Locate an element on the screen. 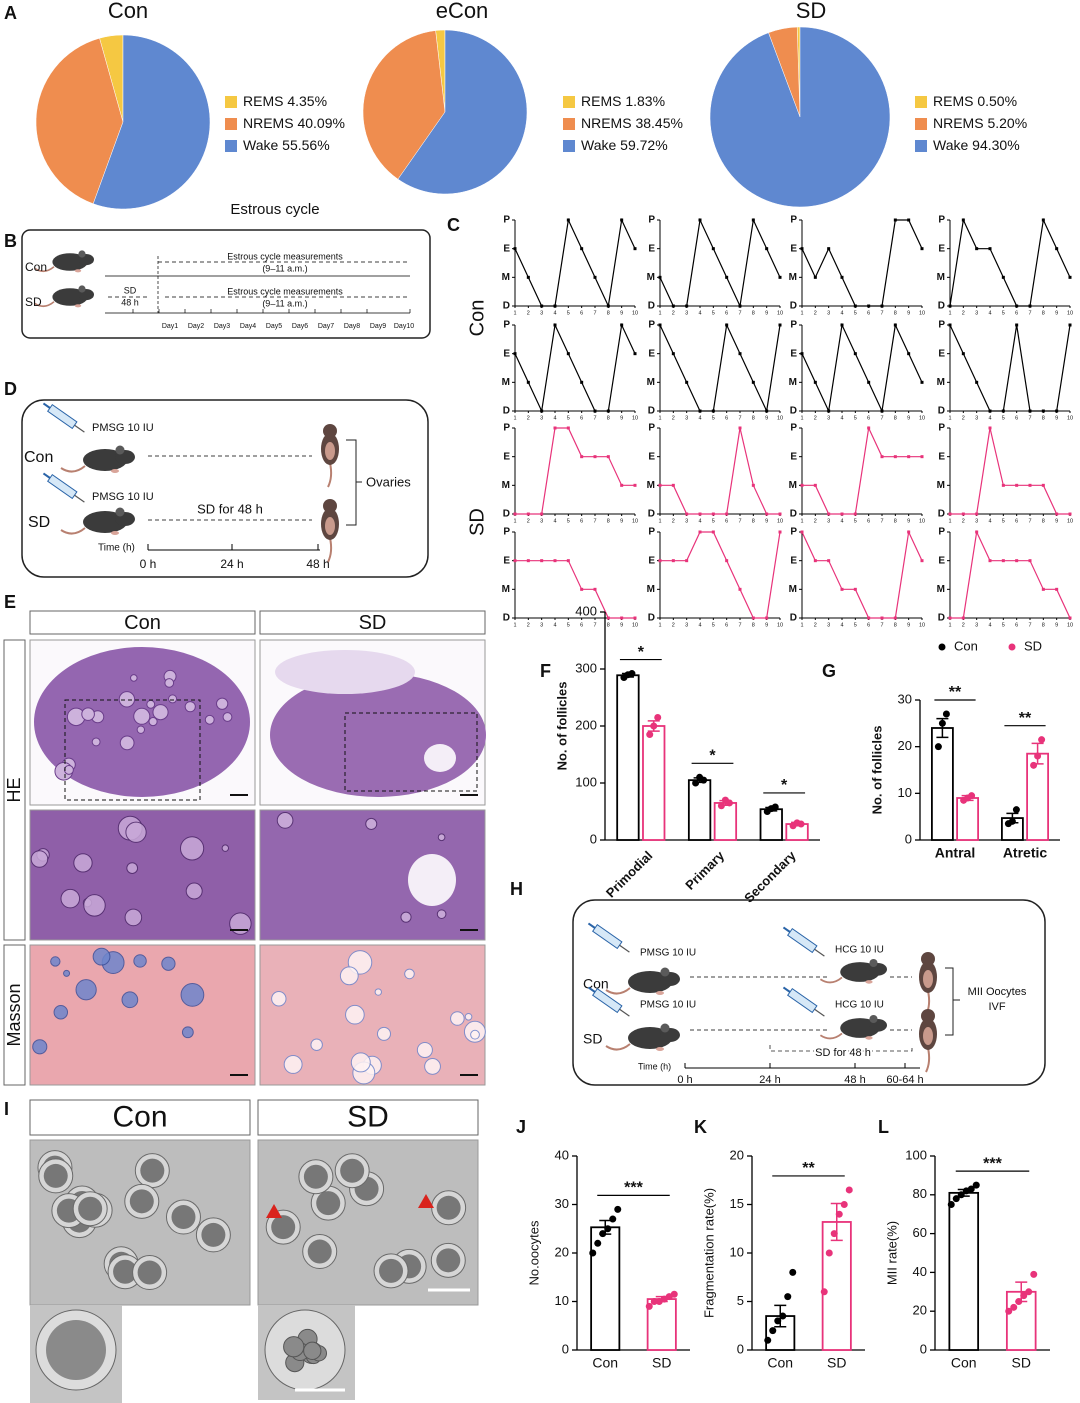  significance-label: ** is located at coordinates (808, 1168).